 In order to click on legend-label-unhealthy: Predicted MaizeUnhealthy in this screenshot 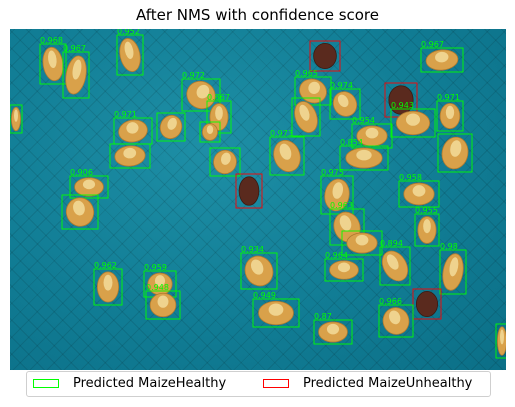, I will do `click(388, 383)`.